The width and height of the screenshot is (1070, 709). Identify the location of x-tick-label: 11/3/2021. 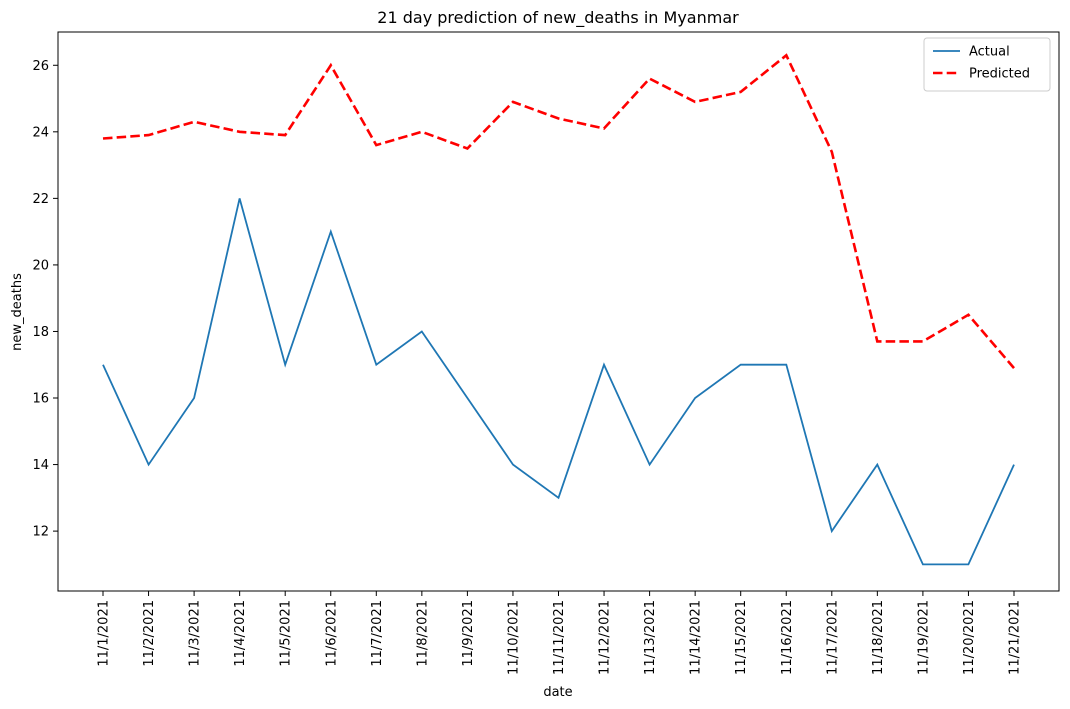
(195, 633).